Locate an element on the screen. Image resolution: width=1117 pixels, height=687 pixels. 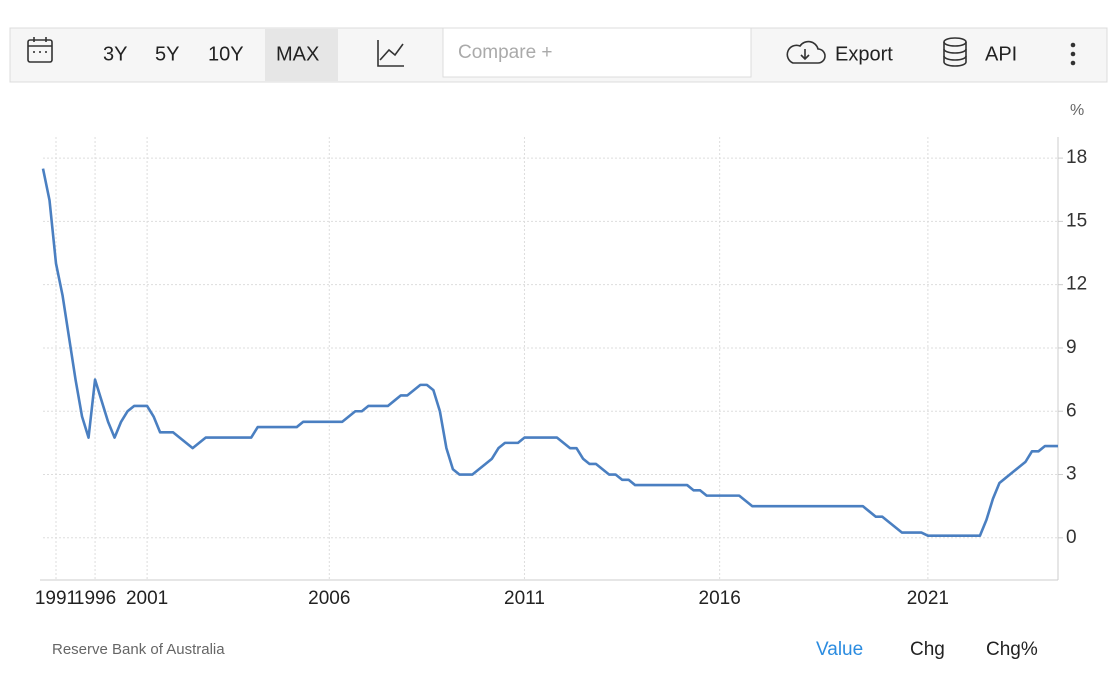
x-tick-label: 2006 is located at coordinates (329, 598).